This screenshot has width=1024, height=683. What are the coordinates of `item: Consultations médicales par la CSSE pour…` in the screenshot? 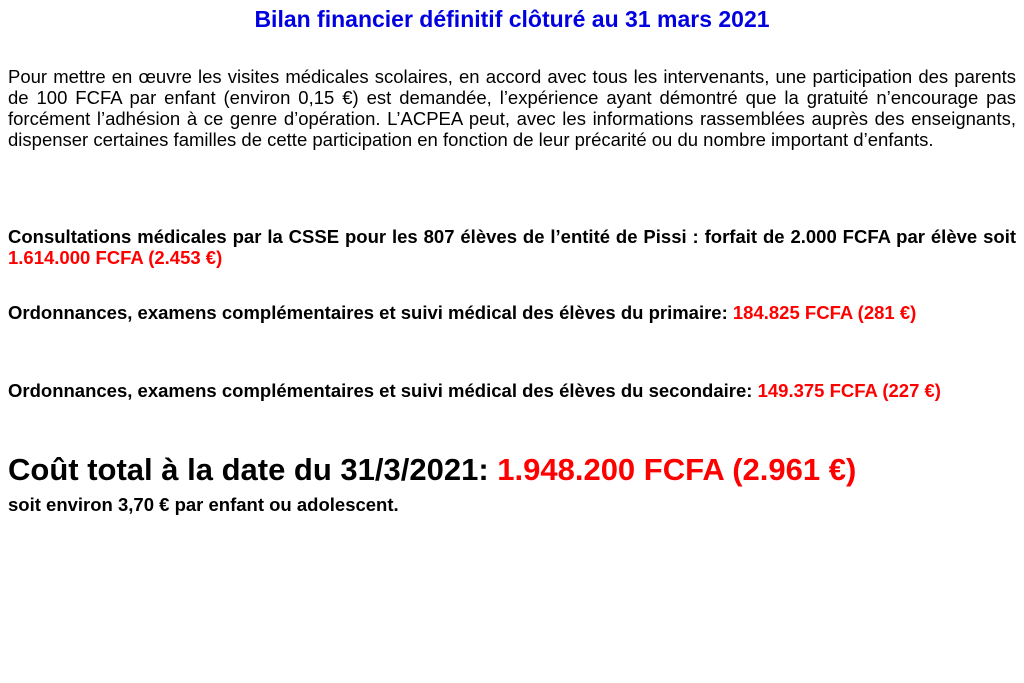 It's located at (512, 247).